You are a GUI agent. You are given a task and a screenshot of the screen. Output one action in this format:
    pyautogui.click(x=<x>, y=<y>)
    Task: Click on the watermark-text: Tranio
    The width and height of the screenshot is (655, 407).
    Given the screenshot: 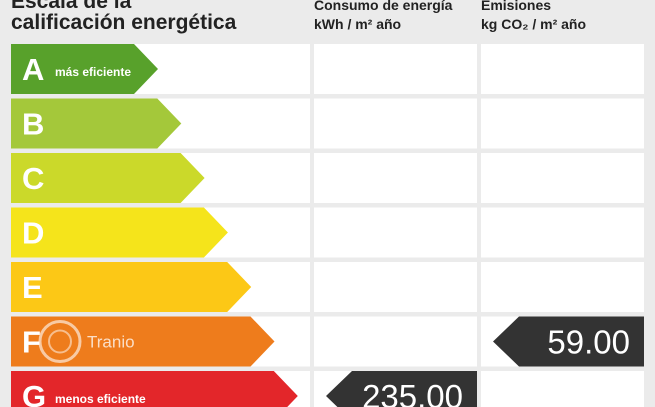 What is the action you would take?
    pyautogui.click(x=111, y=342)
    